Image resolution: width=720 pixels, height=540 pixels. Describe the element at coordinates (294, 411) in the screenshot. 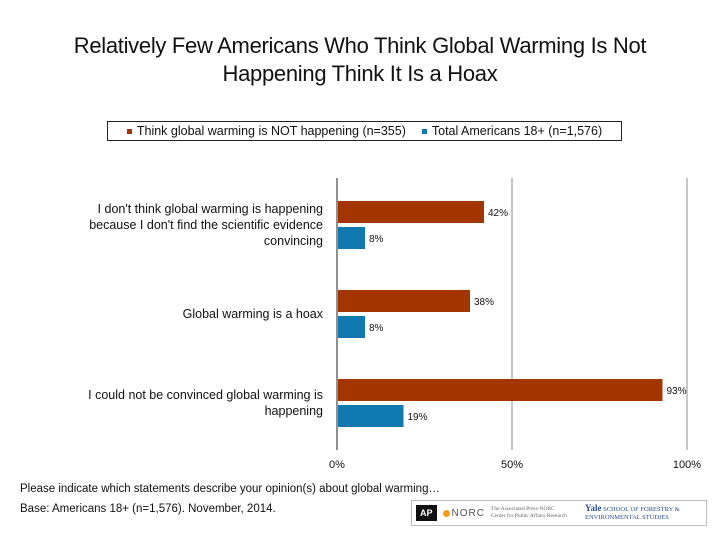

I see `category-label-3-line-2: happening` at that location.